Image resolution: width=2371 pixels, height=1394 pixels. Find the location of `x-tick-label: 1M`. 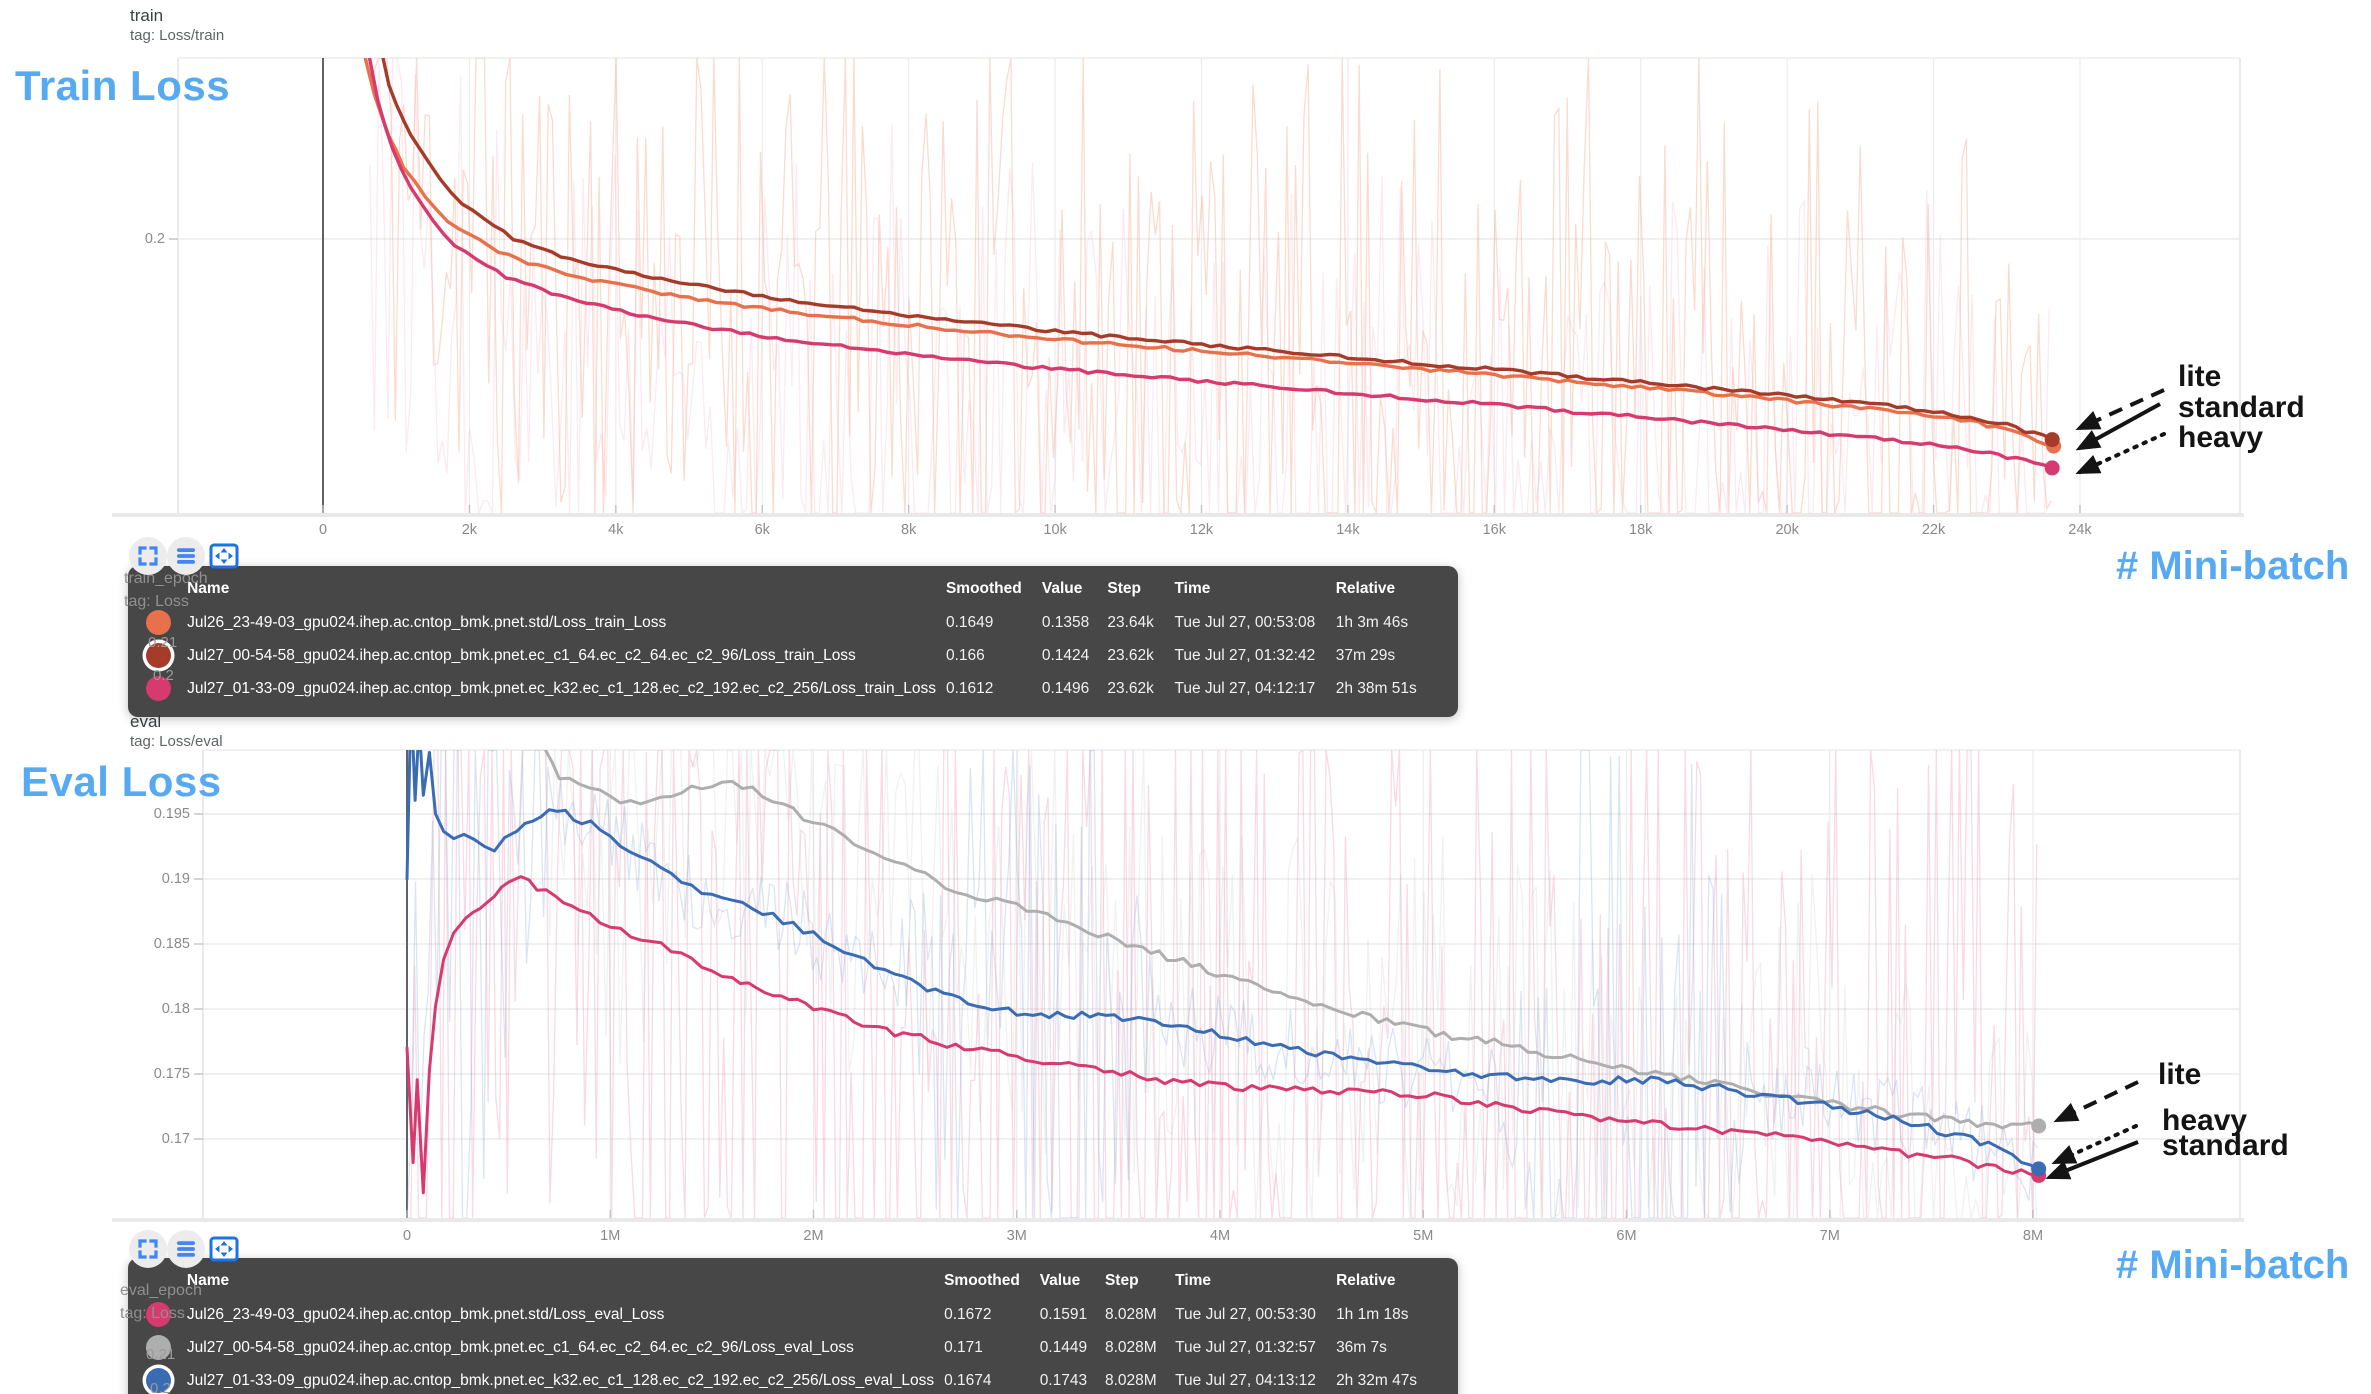

x-tick-label: 1M is located at coordinates (610, 1236).